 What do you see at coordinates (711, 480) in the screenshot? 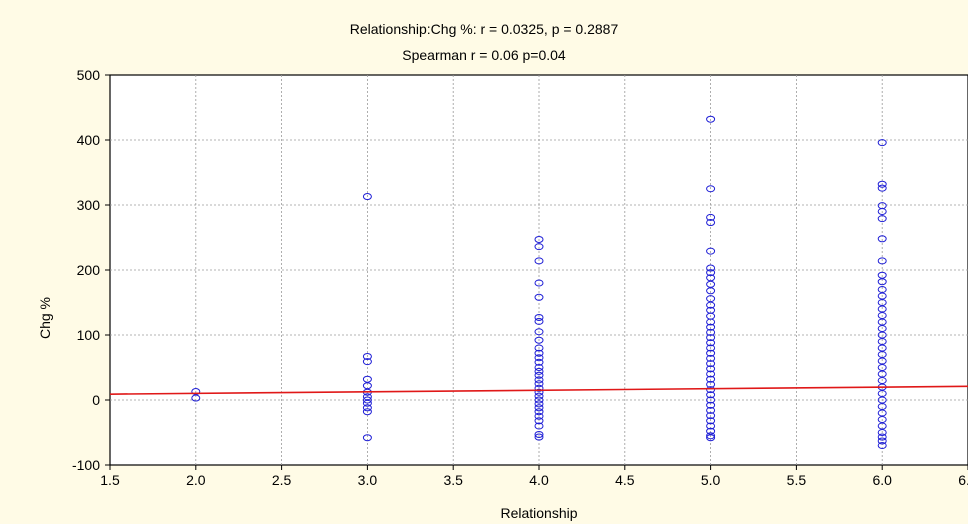
I see `x-tick-label: 5.0` at bounding box center [711, 480].